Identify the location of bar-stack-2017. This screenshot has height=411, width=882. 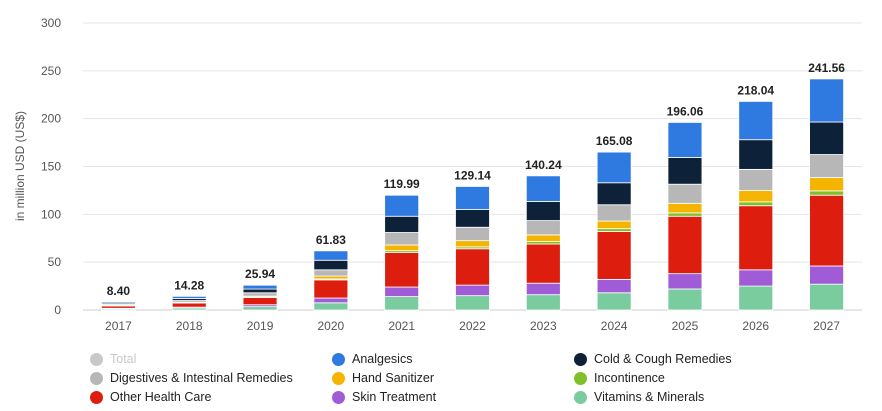
(118, 306).